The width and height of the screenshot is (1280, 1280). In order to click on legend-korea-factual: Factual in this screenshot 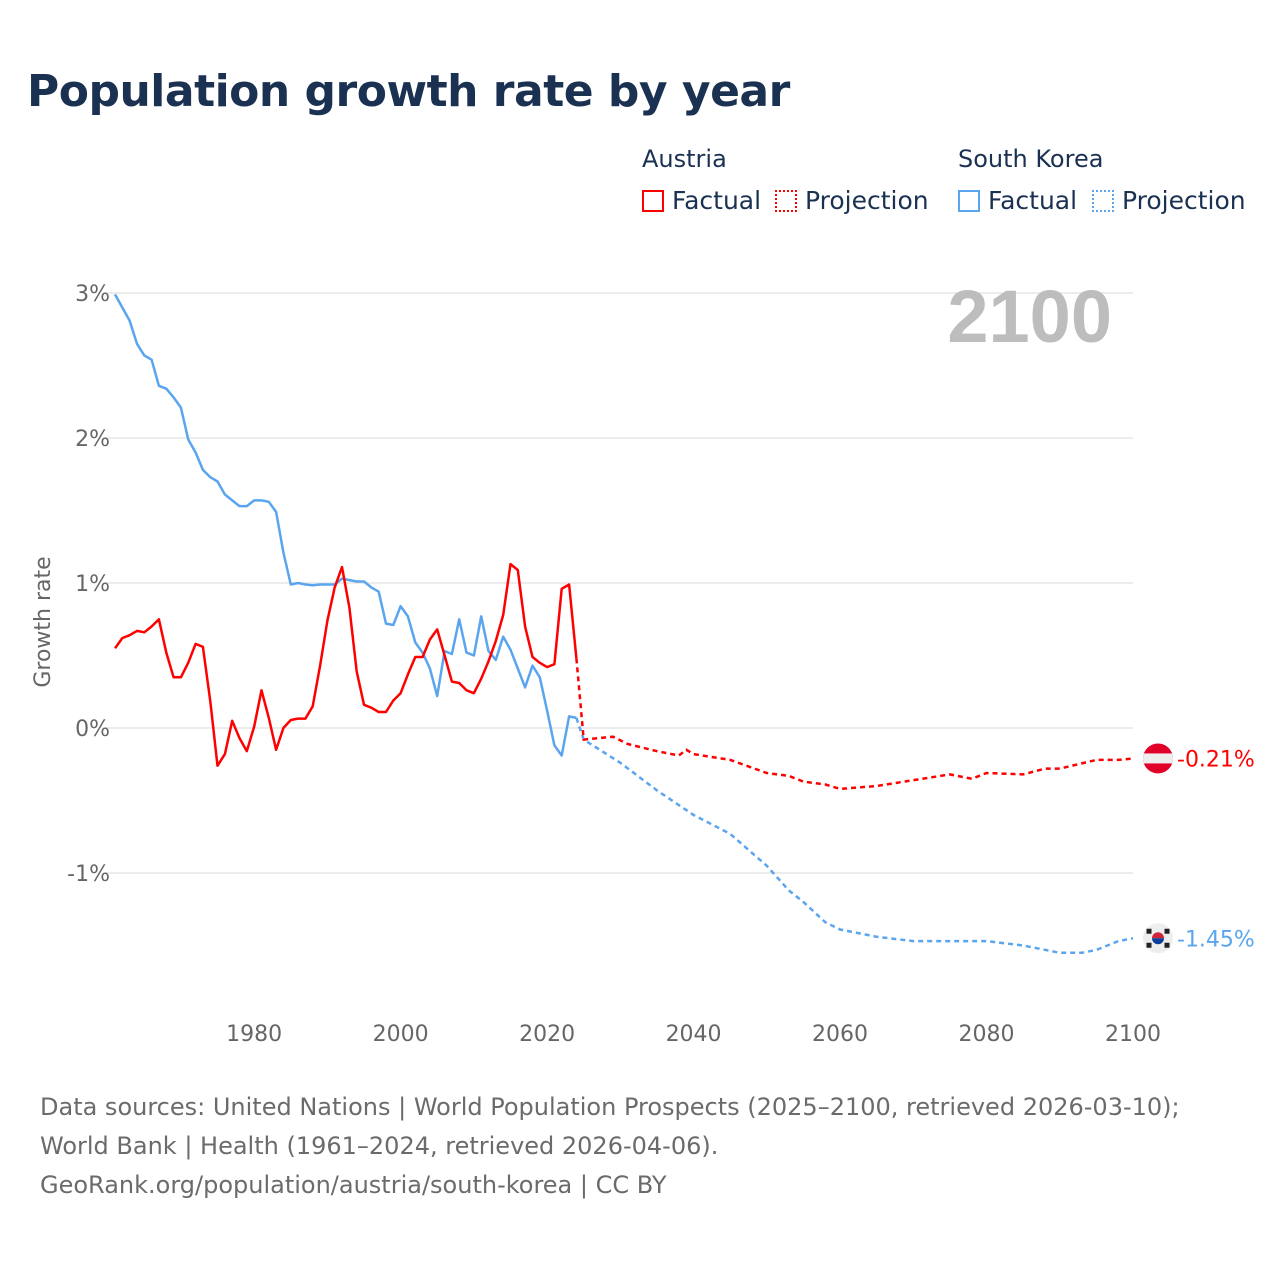, I will do `click(1017, 200)`.